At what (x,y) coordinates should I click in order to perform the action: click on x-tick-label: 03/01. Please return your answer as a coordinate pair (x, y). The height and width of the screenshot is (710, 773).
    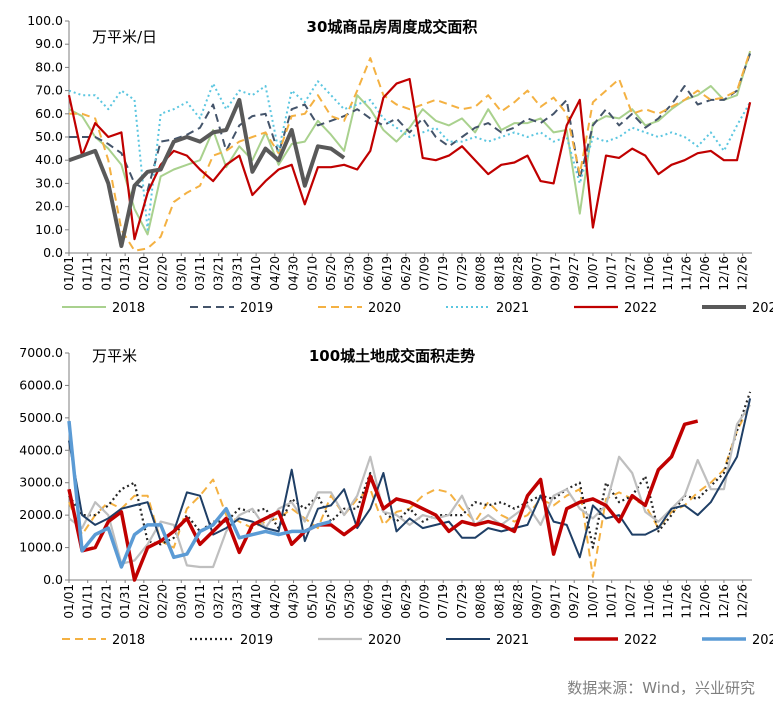
    Looking at the image, I should click on (181, 273).